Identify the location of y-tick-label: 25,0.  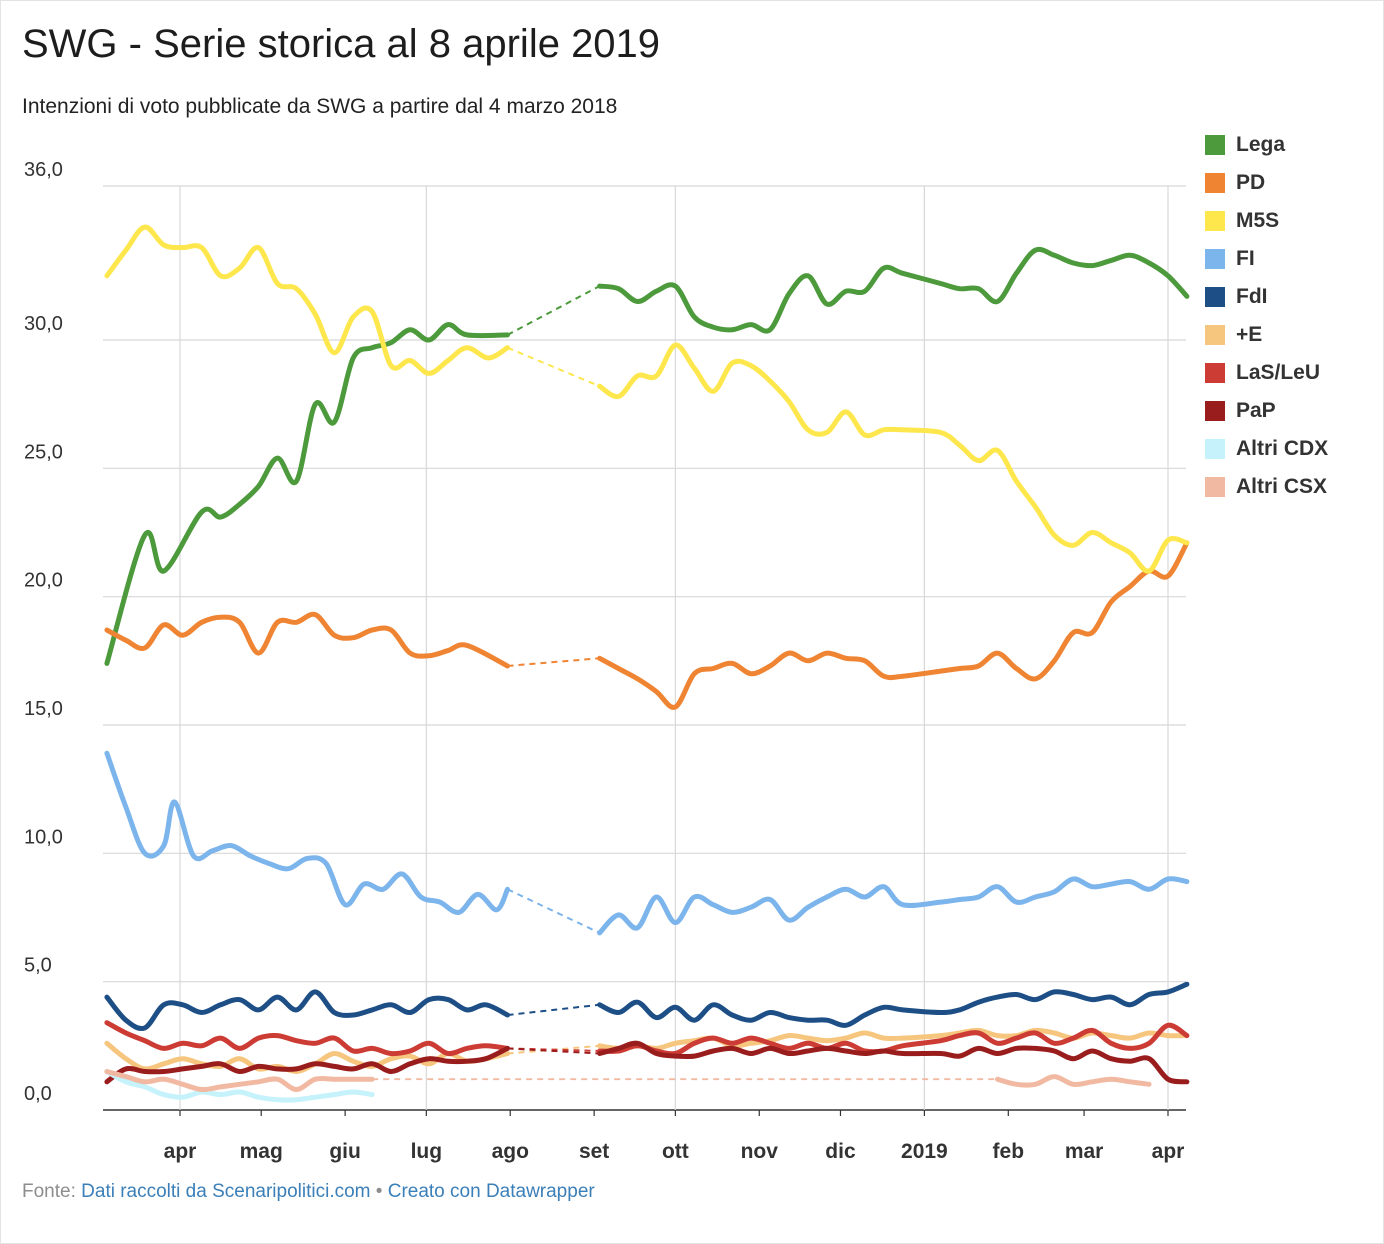
(43, 452).